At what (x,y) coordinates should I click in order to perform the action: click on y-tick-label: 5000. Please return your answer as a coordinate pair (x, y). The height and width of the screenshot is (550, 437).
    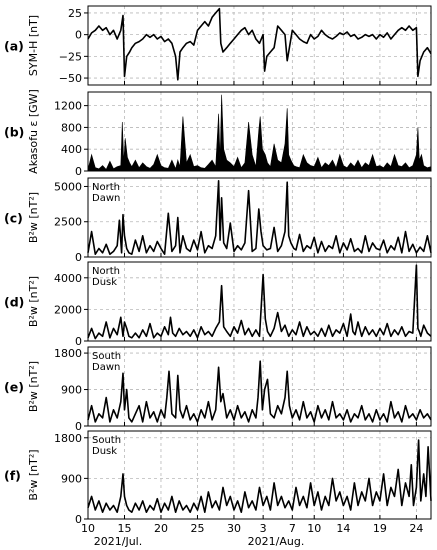
    Looking at the image, I should click on (68, 186).